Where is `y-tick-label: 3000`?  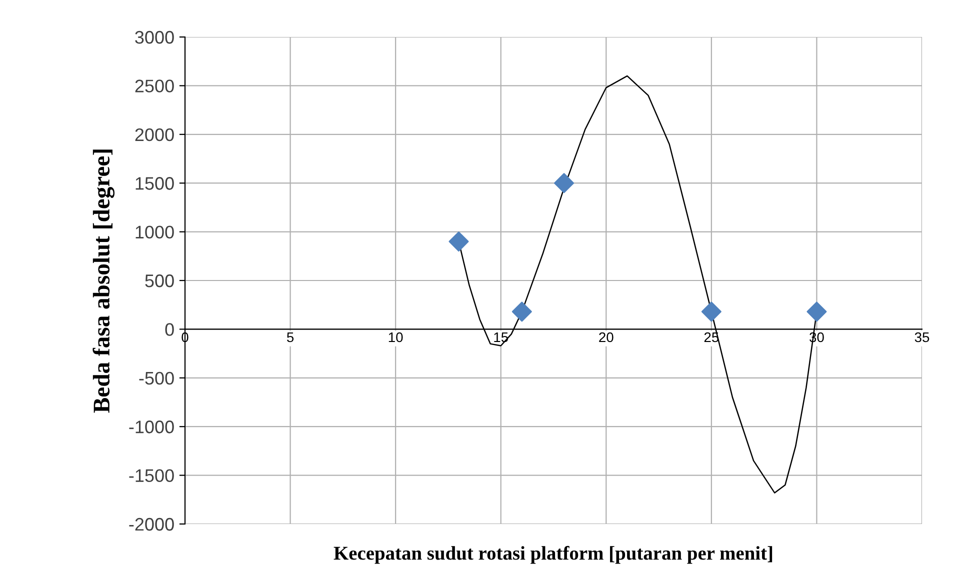
y-tick-label: 3000 is located at coordinates (154, 37).